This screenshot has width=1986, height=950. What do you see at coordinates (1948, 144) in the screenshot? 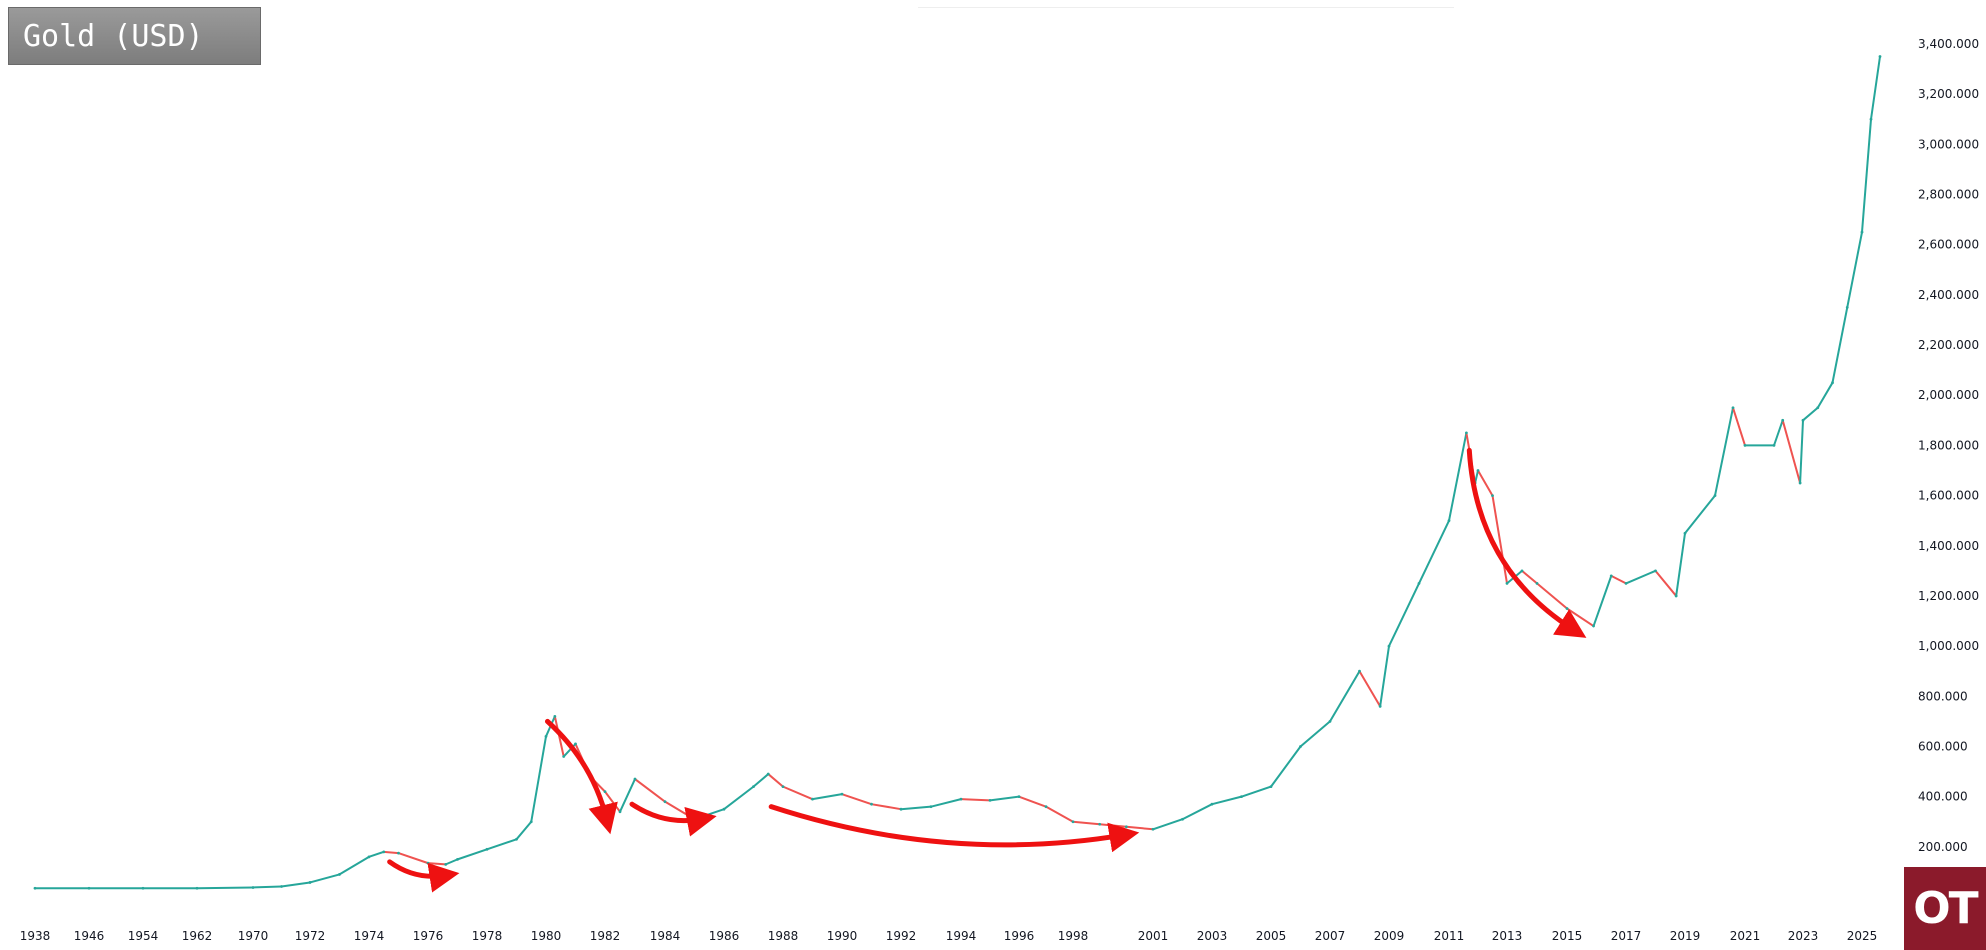
I see `y-tick-label: 3,000.000` at bounding box center [1948, 144].